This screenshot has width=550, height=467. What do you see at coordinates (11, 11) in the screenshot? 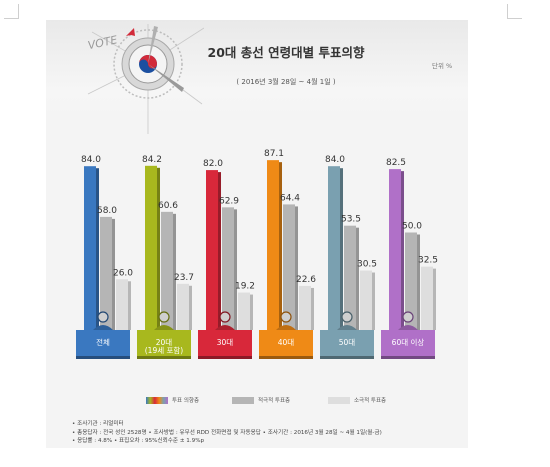
I see `crop-mark-left` at bounding box center [11, 11].